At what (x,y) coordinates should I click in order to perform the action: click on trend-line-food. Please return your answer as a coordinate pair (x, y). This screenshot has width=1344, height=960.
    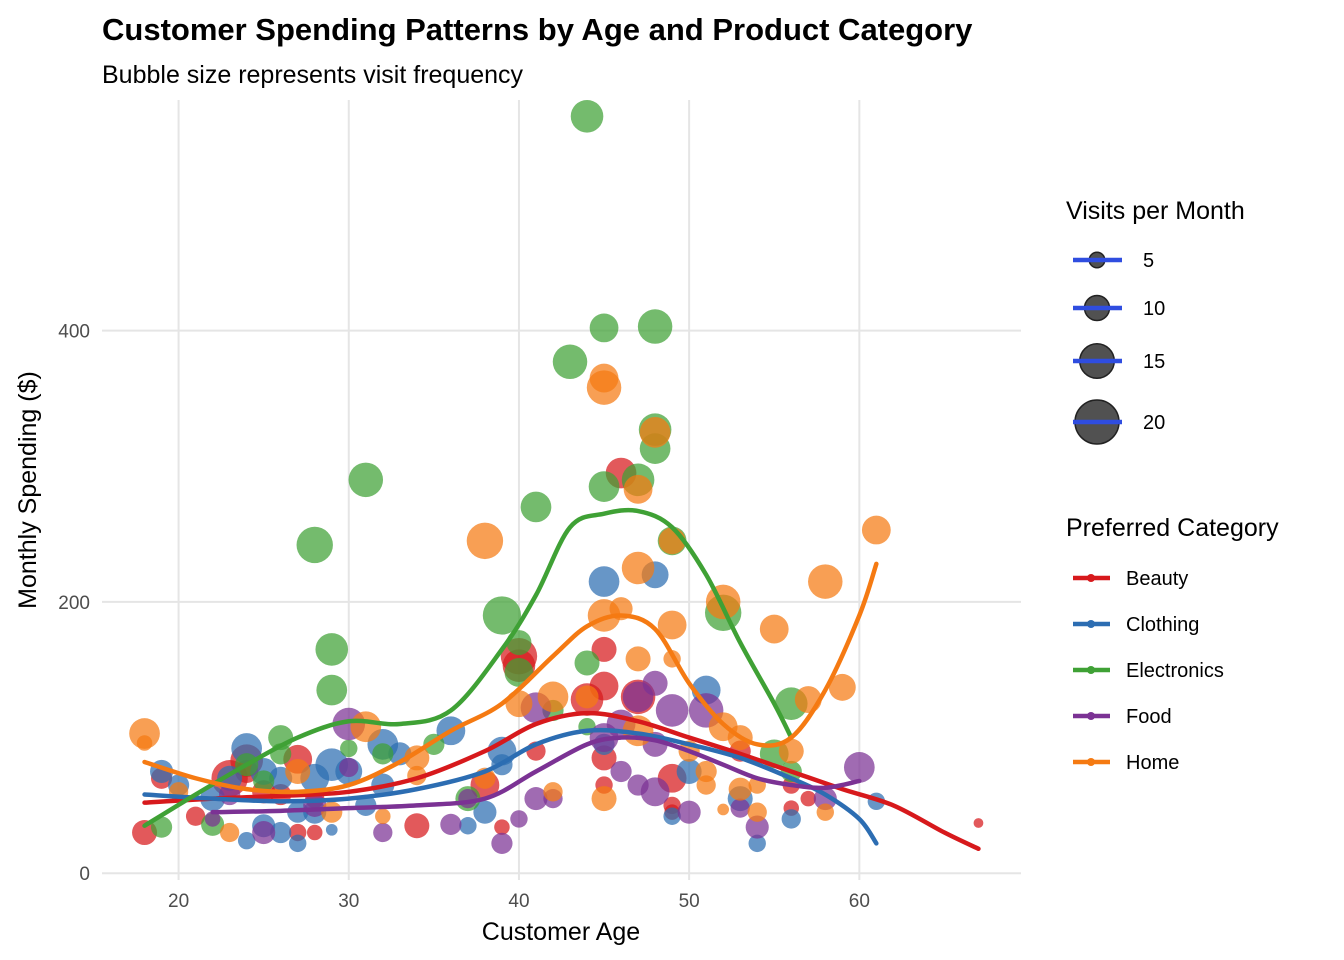
    Looking at the image, I should click on (536, 775).